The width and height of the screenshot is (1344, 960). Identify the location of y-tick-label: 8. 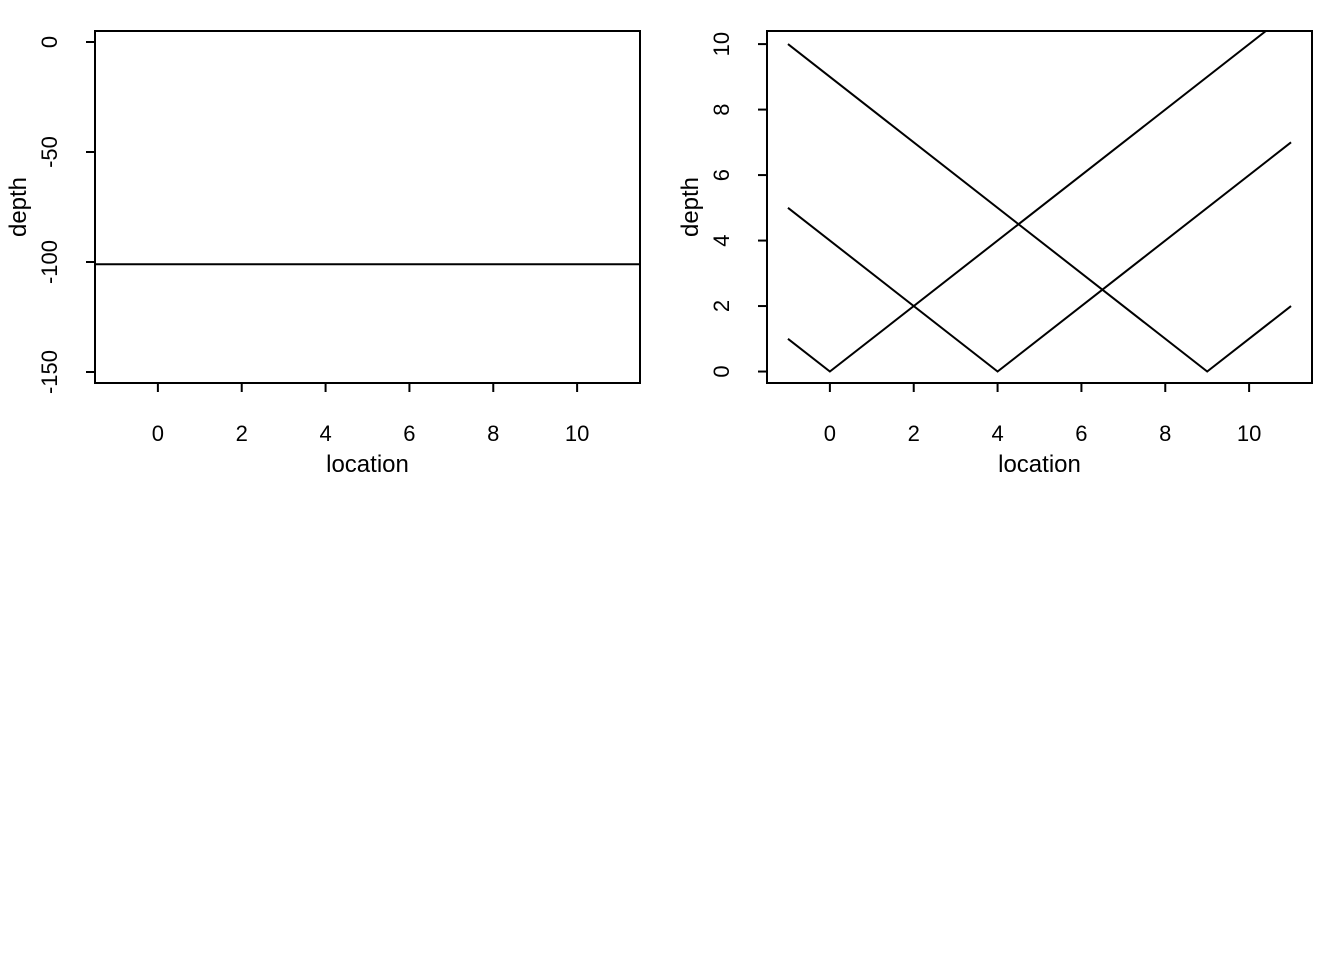
(721, 109).